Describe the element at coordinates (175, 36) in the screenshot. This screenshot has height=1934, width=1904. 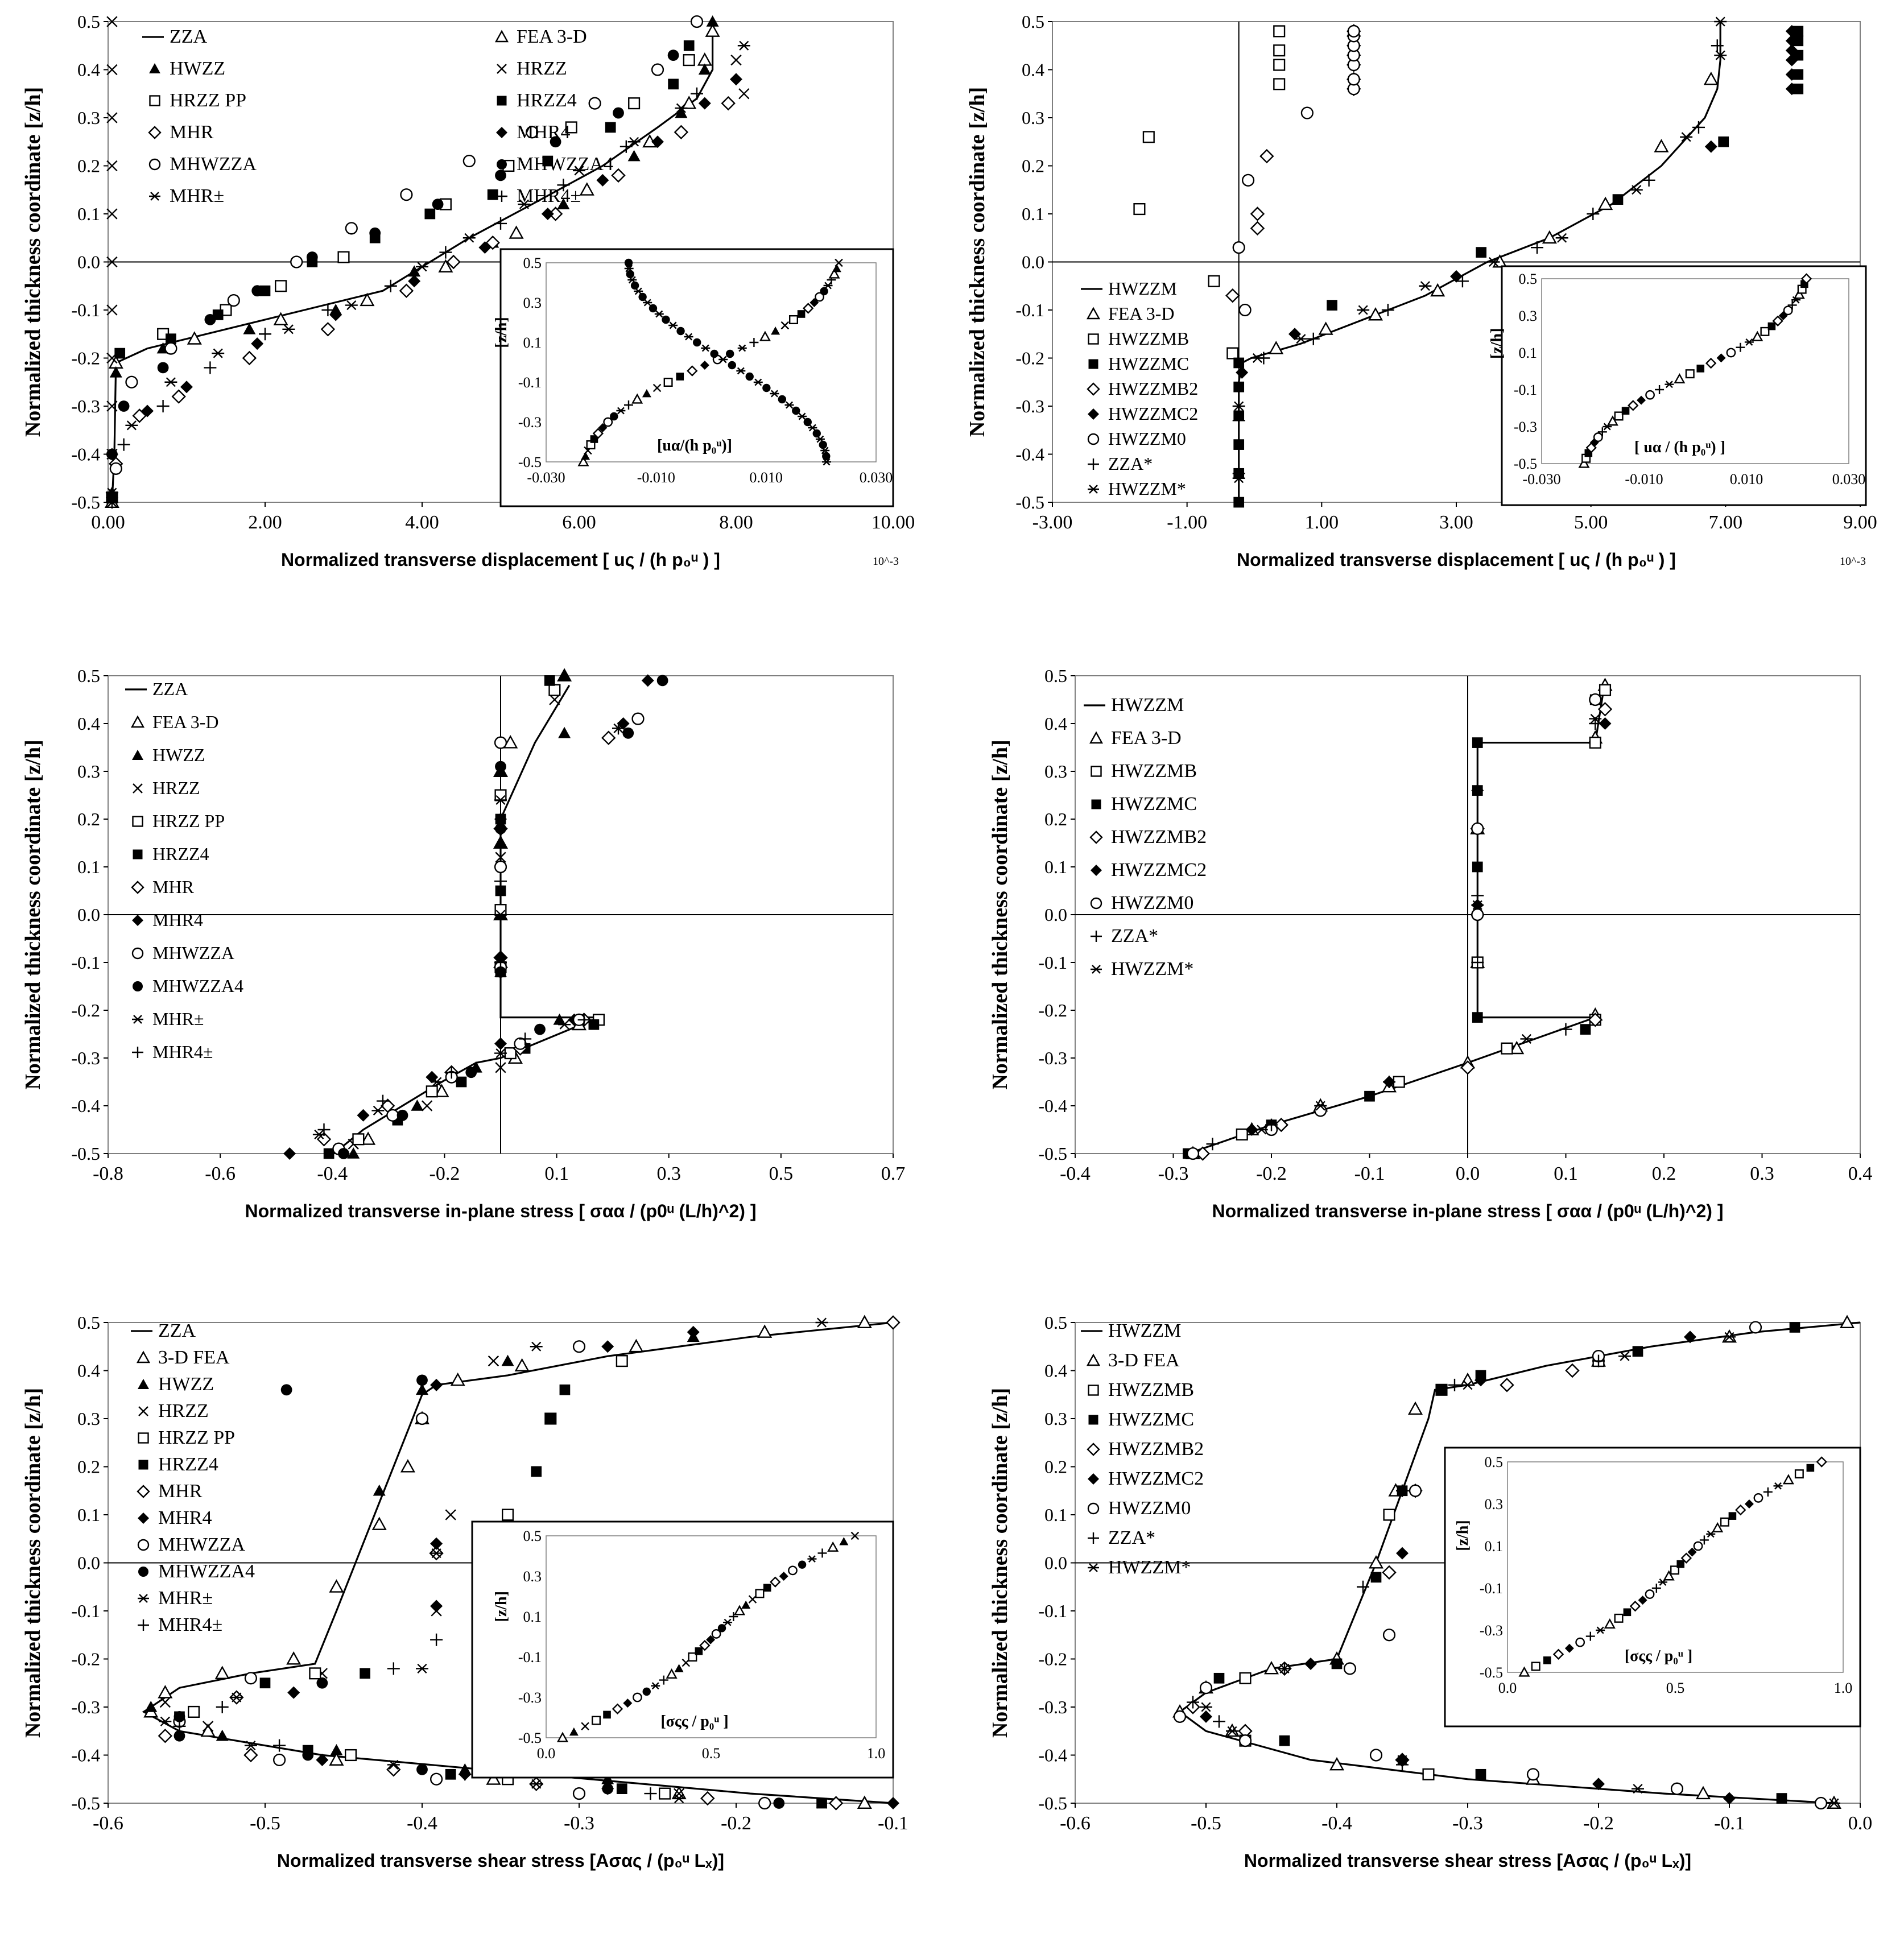
I see `legend-item: ZZA` at that location.